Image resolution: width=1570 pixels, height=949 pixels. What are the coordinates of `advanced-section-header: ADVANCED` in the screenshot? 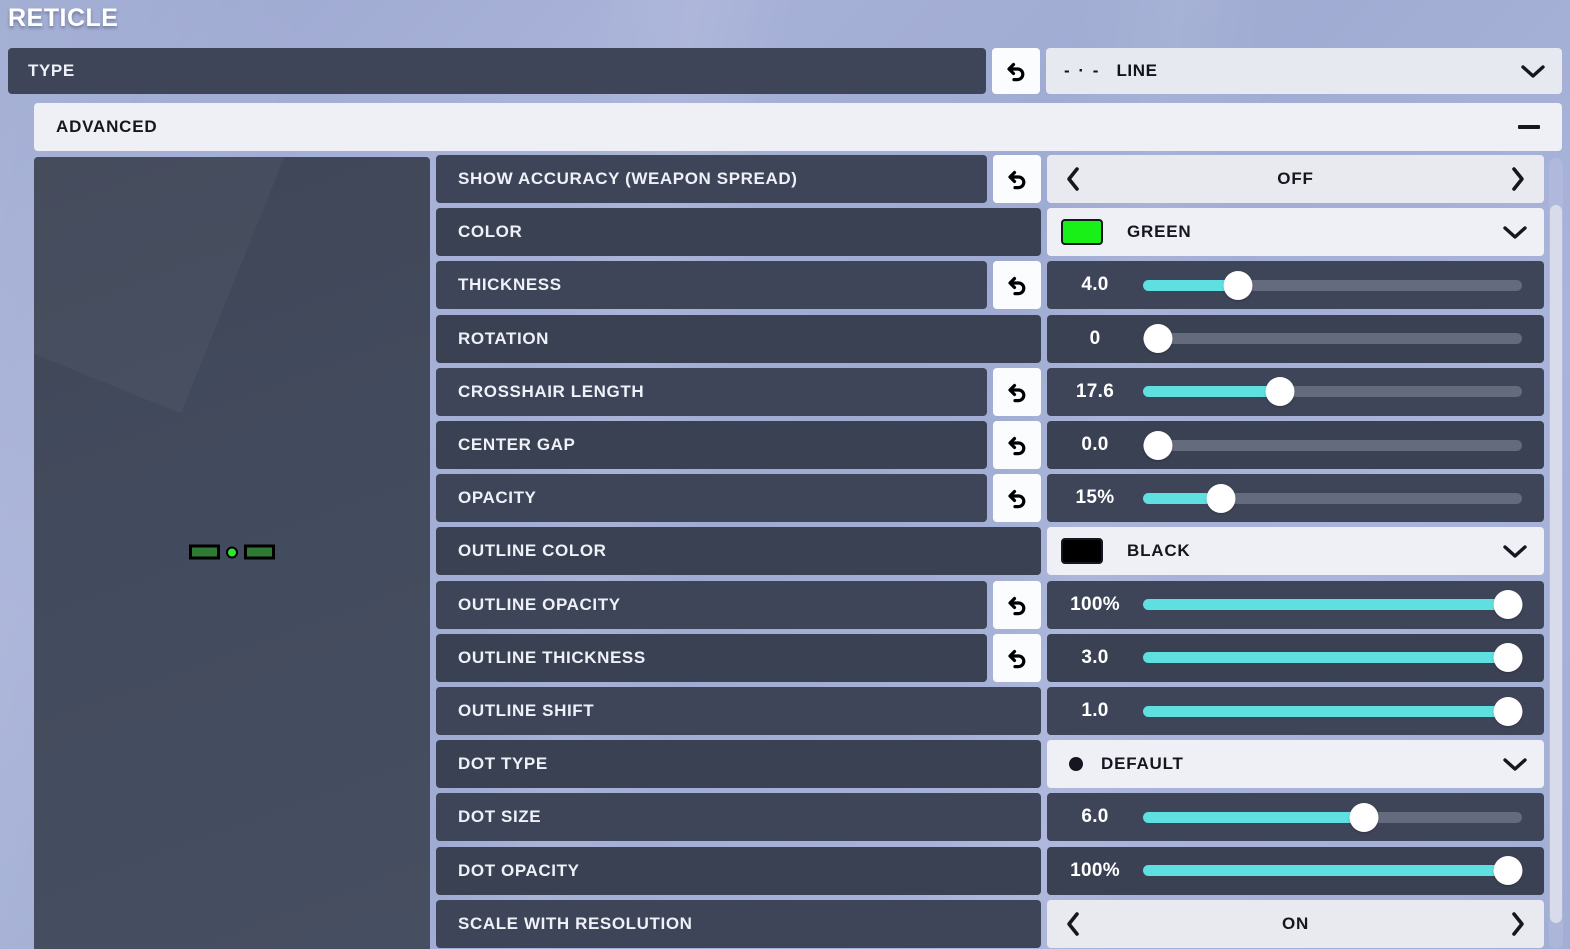 It's located at (798, 127).